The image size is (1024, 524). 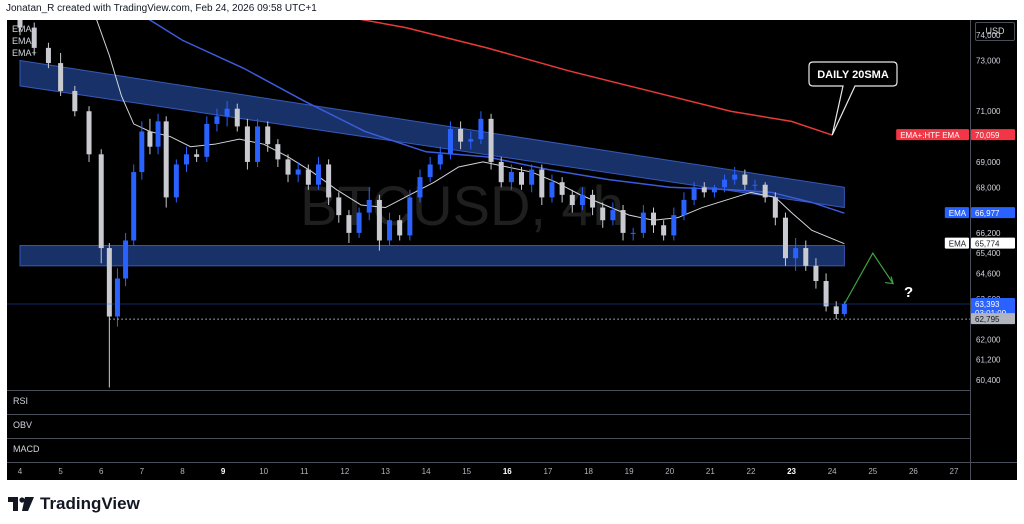 I want to click on indicator-label-ema-1: EMA, so click(x=22, y=29).